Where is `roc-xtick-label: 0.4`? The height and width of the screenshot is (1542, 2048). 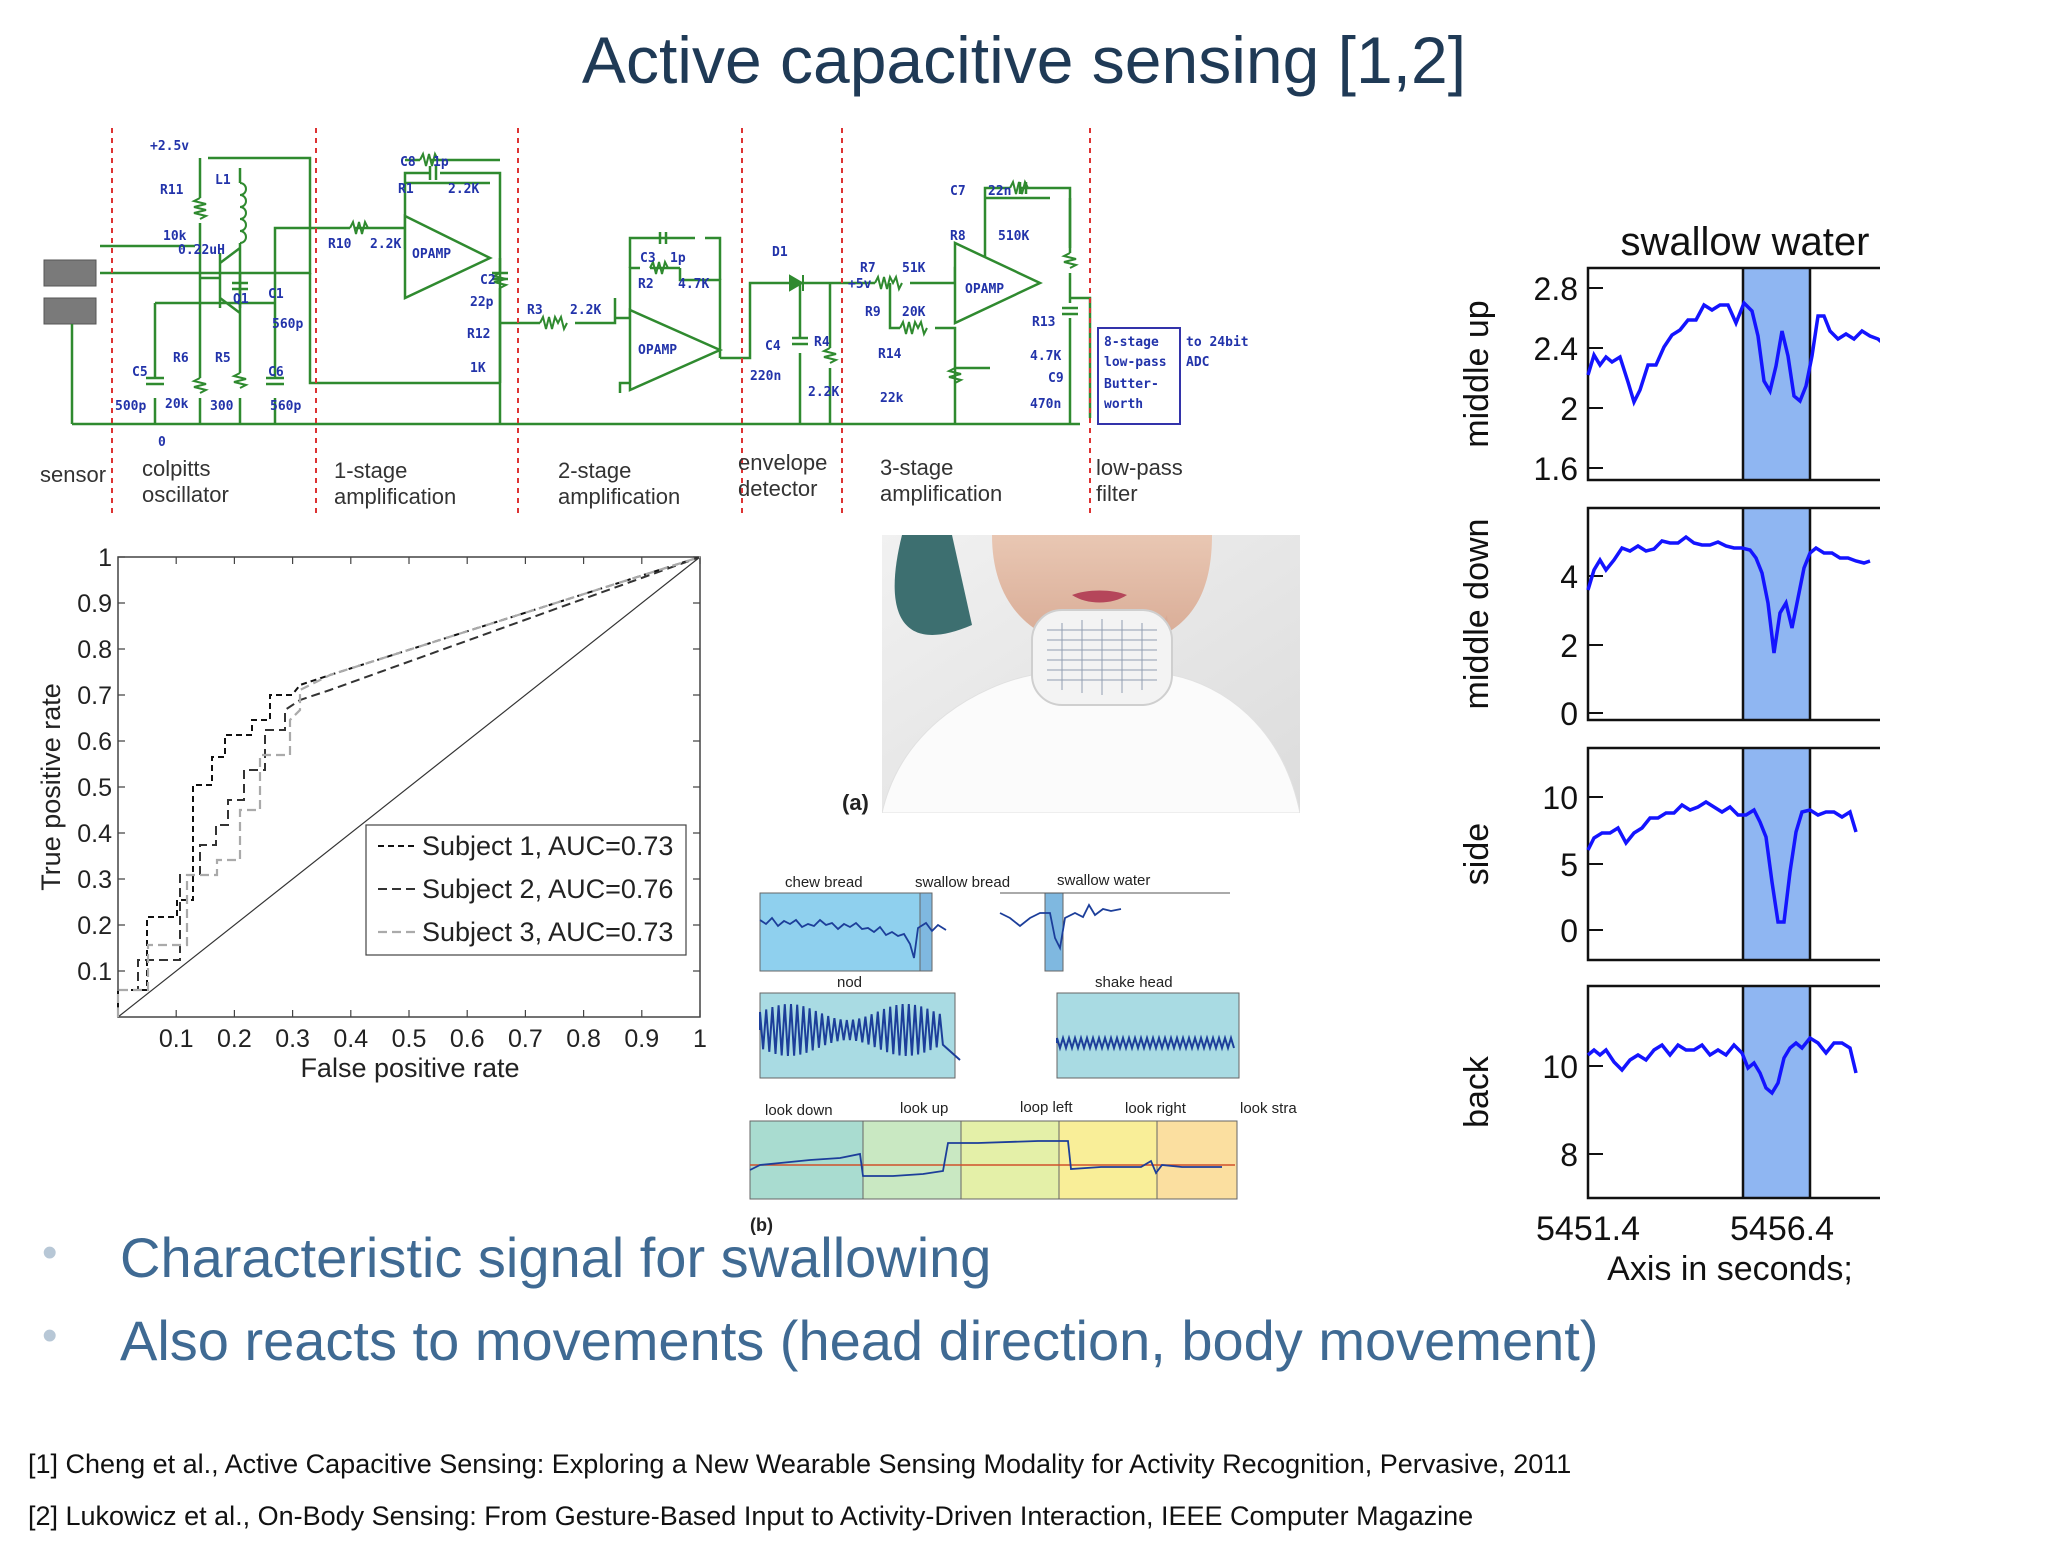 roc-xtick-label: 0.4 is located at coordinates (350, 1039).